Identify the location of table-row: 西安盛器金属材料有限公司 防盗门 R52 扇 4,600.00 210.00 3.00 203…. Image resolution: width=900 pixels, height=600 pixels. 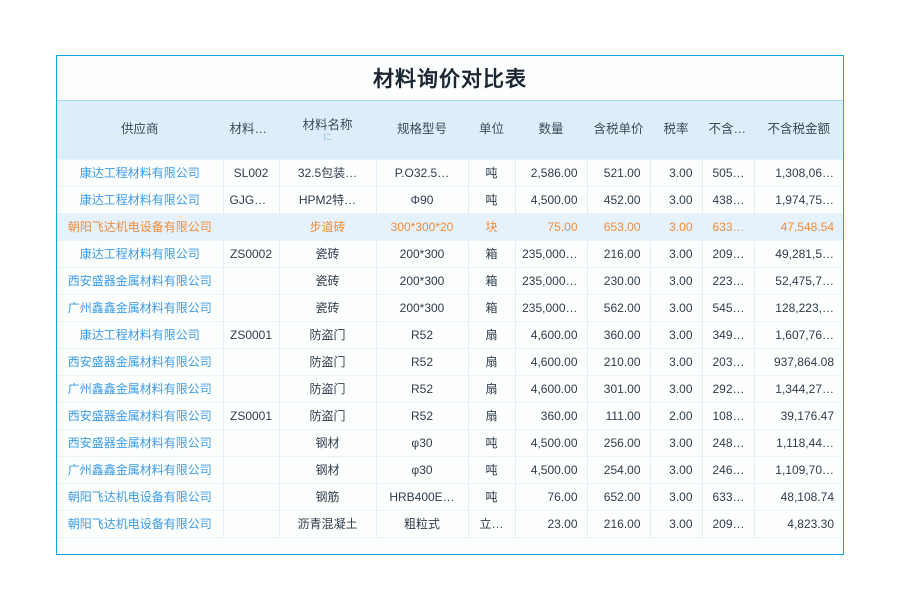
(450, 362).